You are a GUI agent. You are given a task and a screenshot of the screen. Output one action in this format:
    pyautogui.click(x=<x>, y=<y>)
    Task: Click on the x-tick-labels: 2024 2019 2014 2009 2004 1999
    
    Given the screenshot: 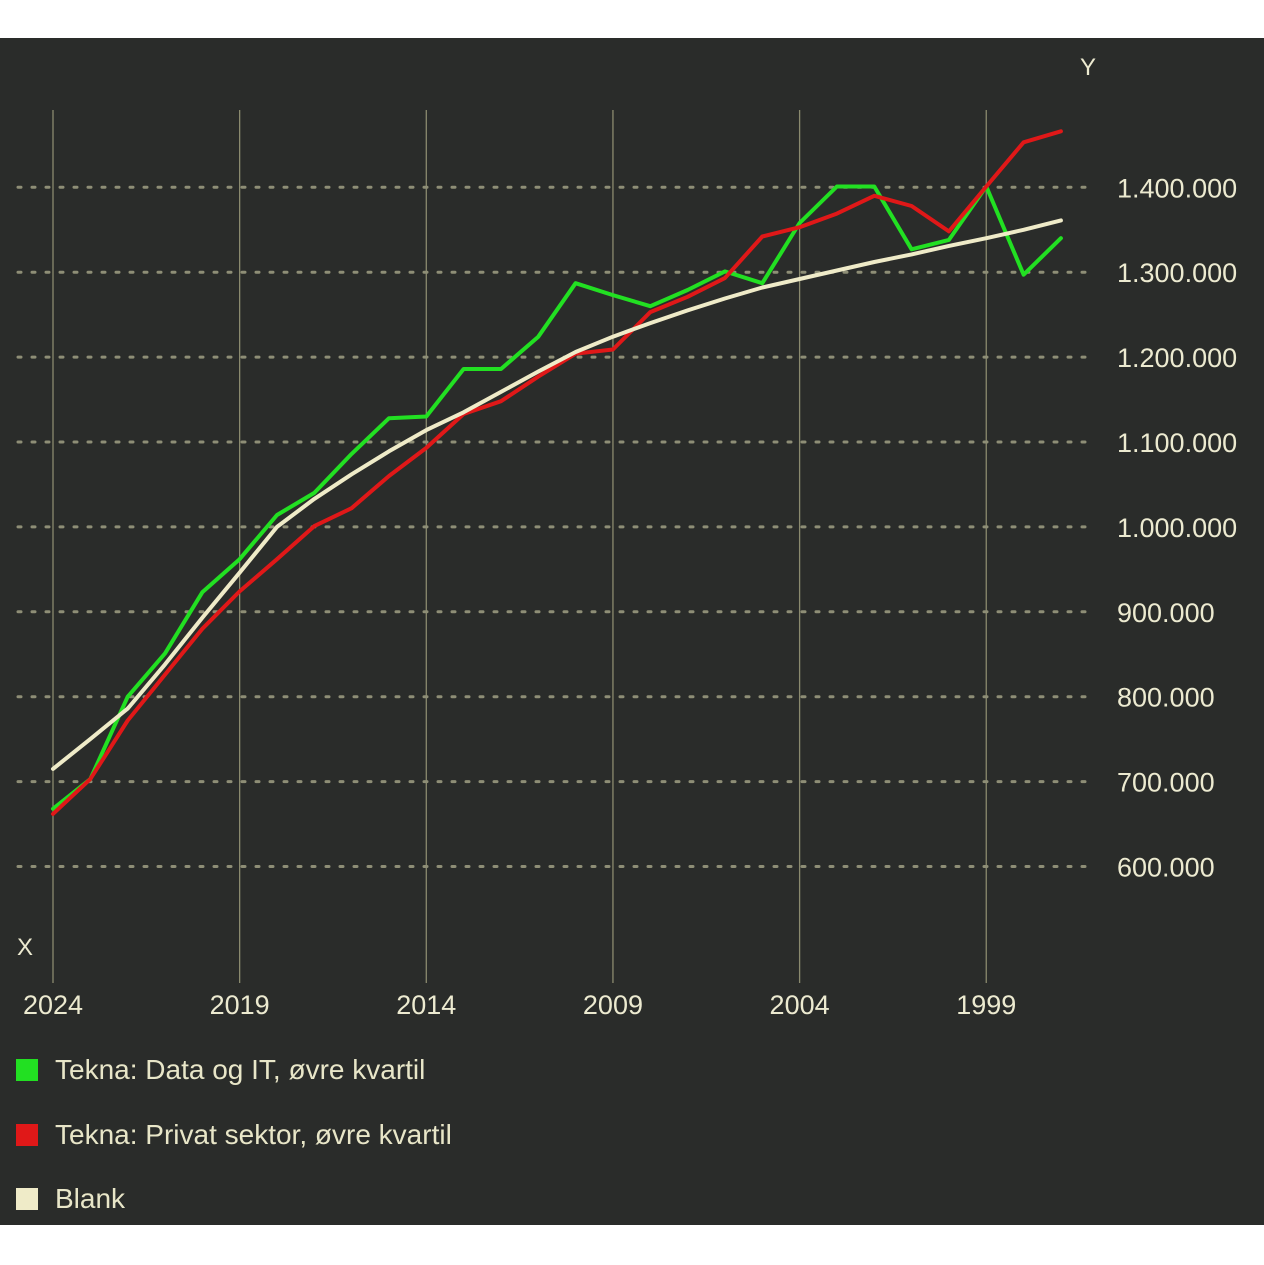 What is the action you would take?
    pyautogui.click(x=519, y=1005)
    